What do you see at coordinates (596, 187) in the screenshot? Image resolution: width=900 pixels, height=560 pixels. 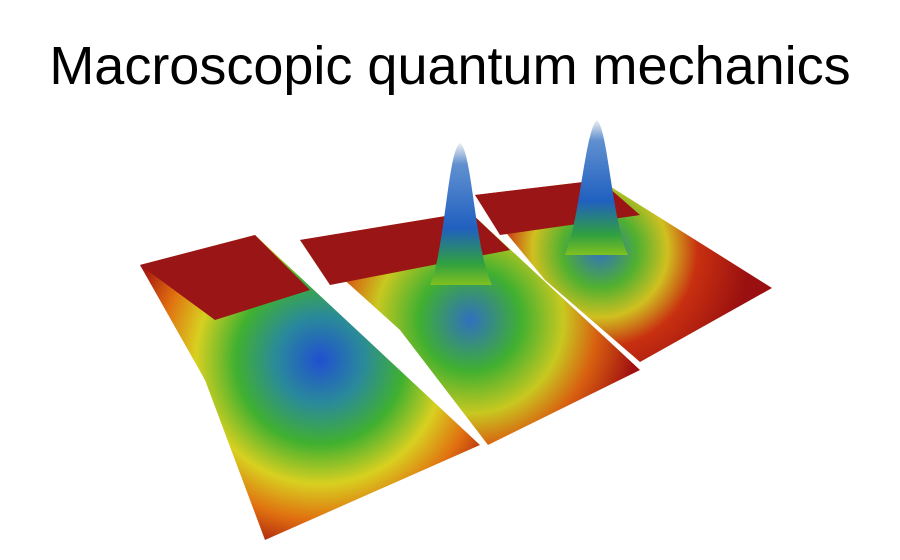 I see `peak-right` at bounding box center [596, 187].